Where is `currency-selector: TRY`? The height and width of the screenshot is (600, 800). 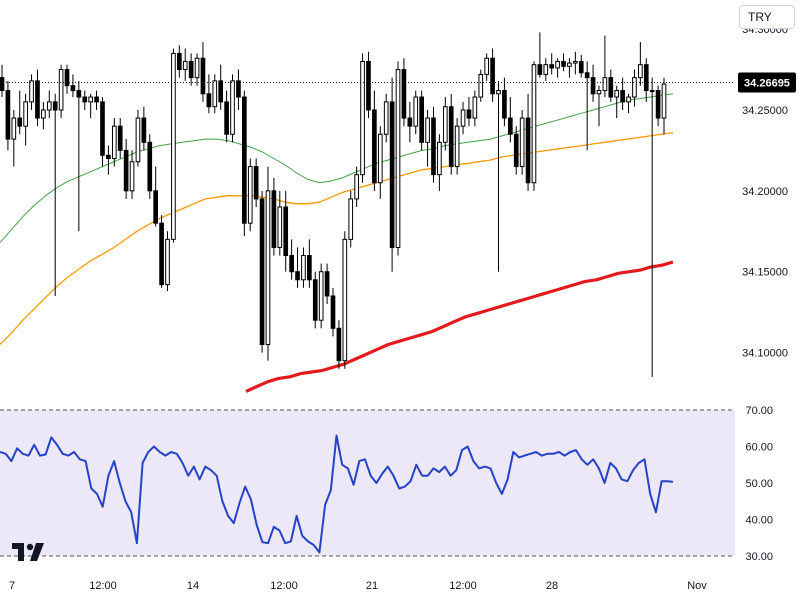
currency-selector: TRY is located at coordinates (767, 17).